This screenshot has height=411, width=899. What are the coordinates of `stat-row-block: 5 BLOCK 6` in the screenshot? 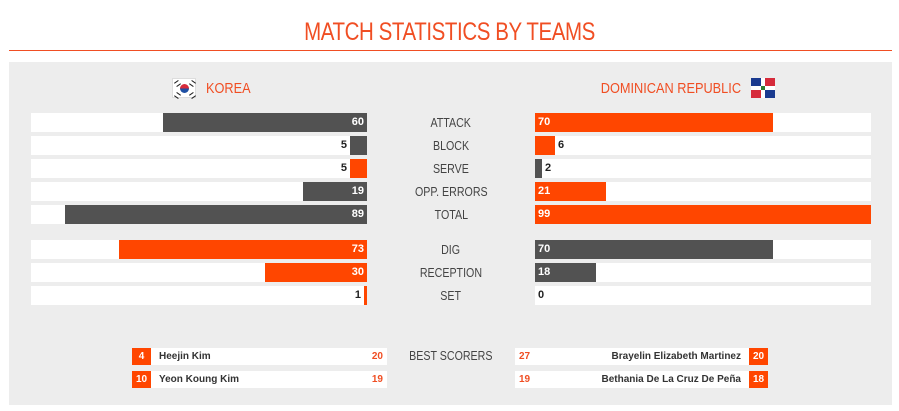 It's located at (449, 145).